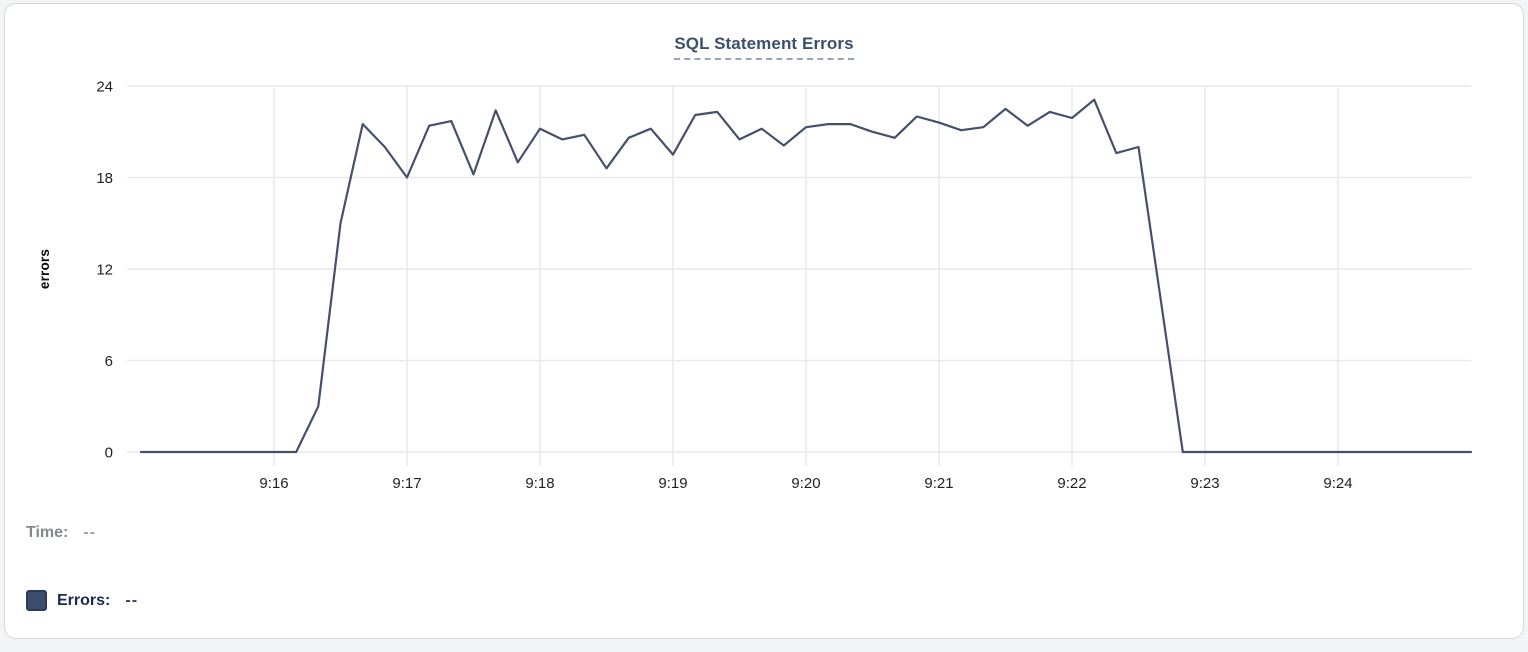  I want to click on y-tick-label: 18, so click(104, 178).